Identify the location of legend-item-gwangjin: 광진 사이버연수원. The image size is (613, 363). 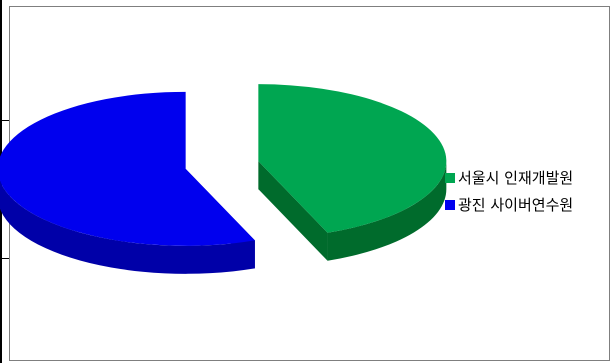
(509, 204).